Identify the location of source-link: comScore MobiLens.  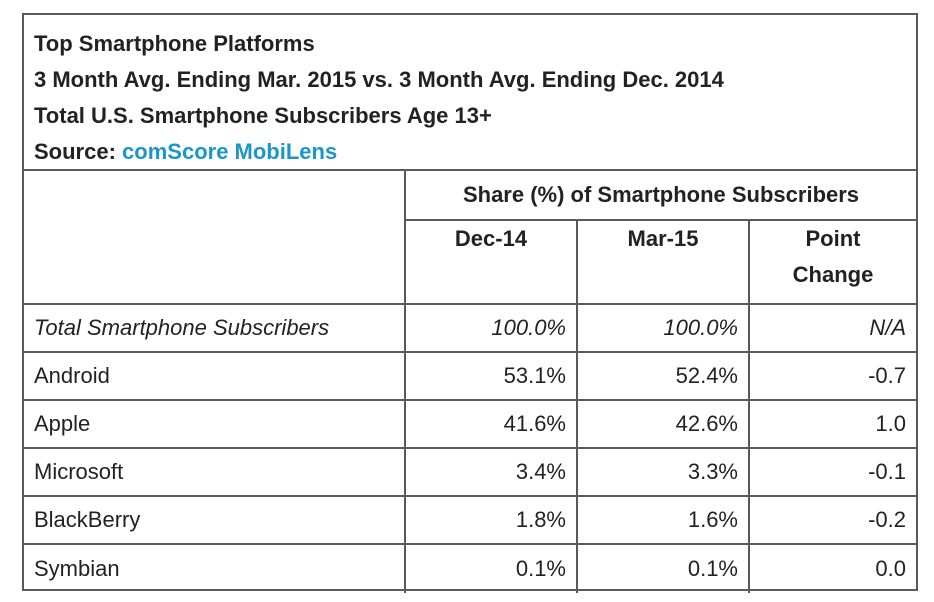
(230, 151).